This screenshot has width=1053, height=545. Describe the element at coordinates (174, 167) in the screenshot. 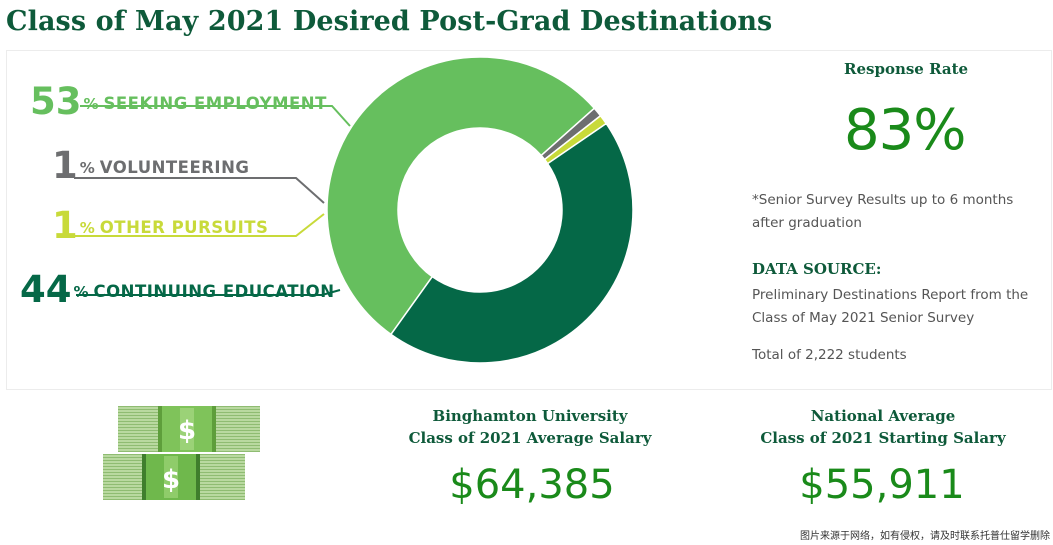

I see `text-volunteering: VOLUNTEERING` at that location.